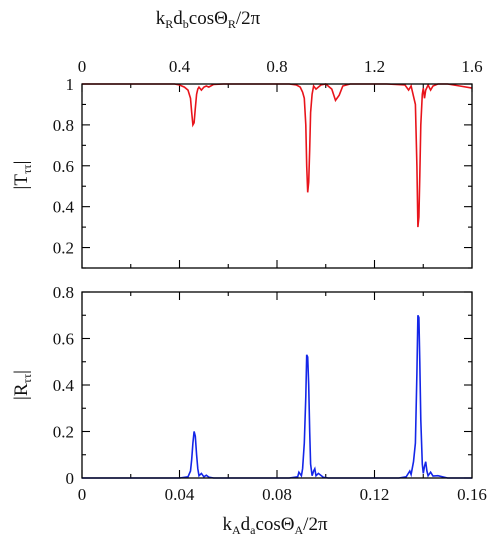 This screenshot has width=498, height=550. Describe the element at coordinates (64, 207) in the screenshot. I see `top-y-tick-label: 0.4` at that location.